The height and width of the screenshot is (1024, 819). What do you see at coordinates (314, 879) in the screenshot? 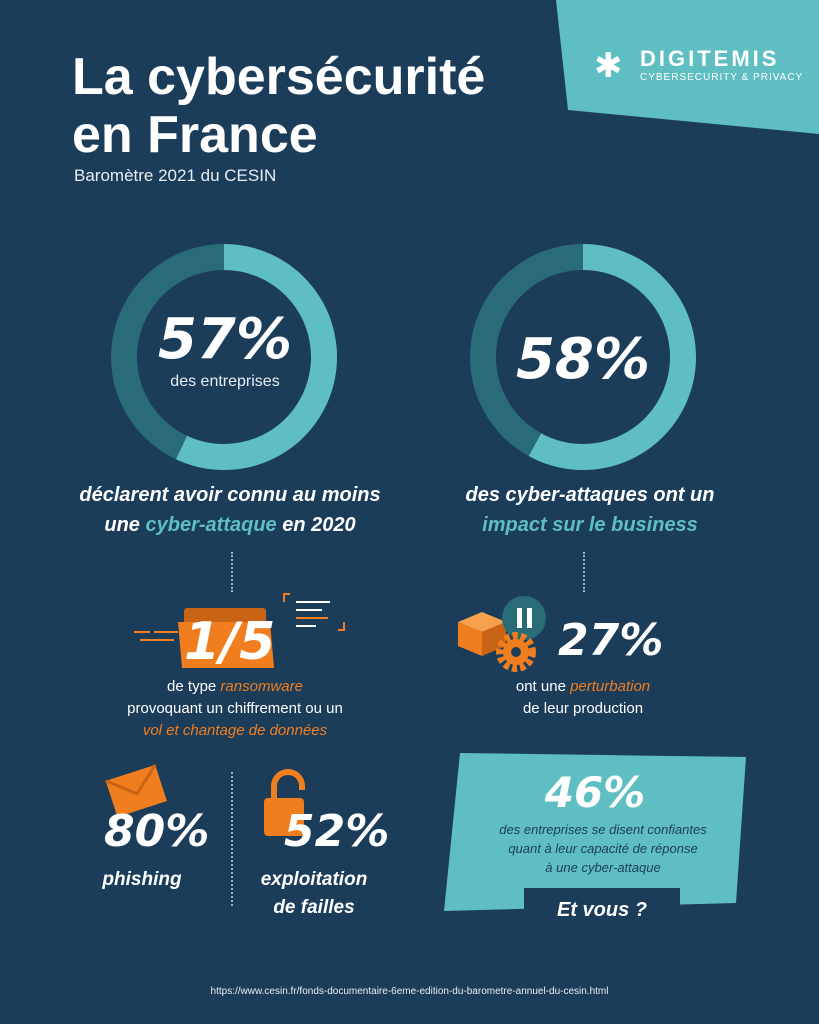
I see `failles-label-line-1: exploitation` at bounding box center [314, 879].